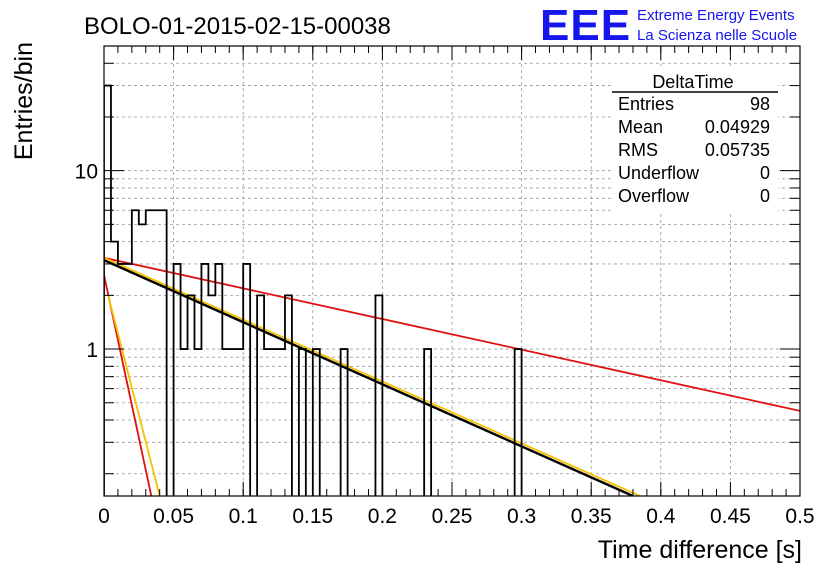  Describe the element at coordinates (661, 516) in the screenshot. I see `x-tick-label: 0.4` at that location.